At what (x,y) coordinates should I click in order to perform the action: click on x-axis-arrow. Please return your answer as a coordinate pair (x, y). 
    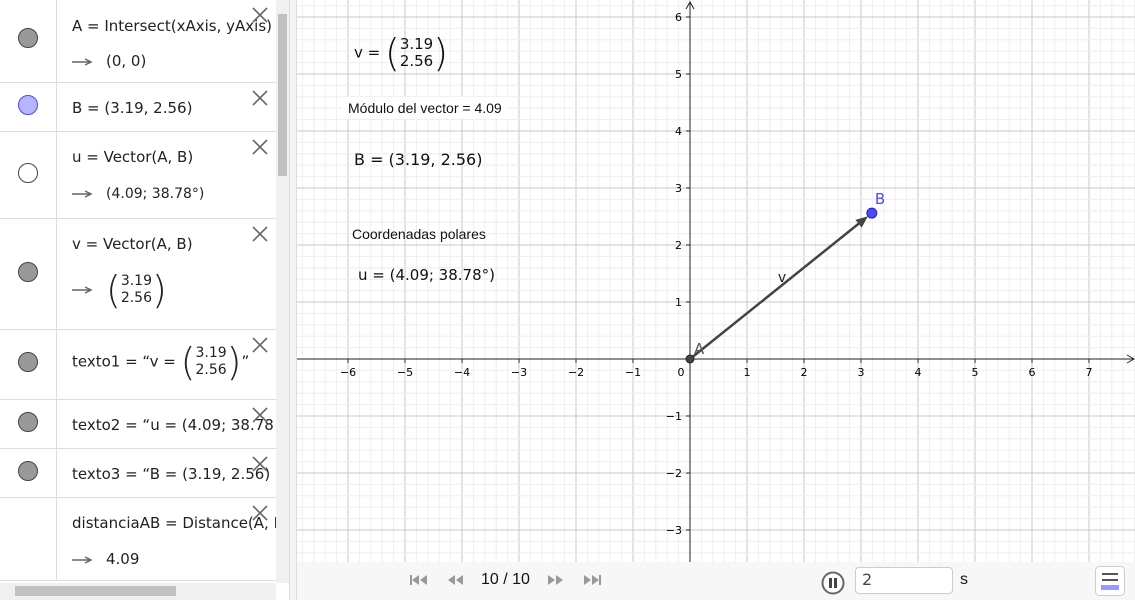
    Looking at the image, I should click on (1130, 359).